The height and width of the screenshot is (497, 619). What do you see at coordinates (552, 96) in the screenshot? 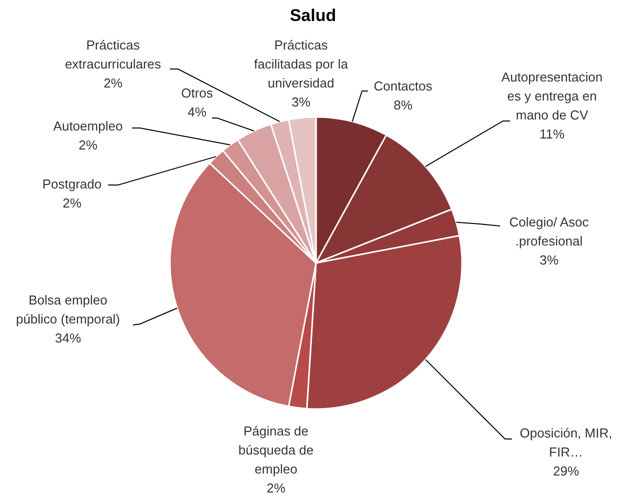
I see `slice-label: Autopresentaciones y entrega en mano de CV` at bounding box center [552, 96].